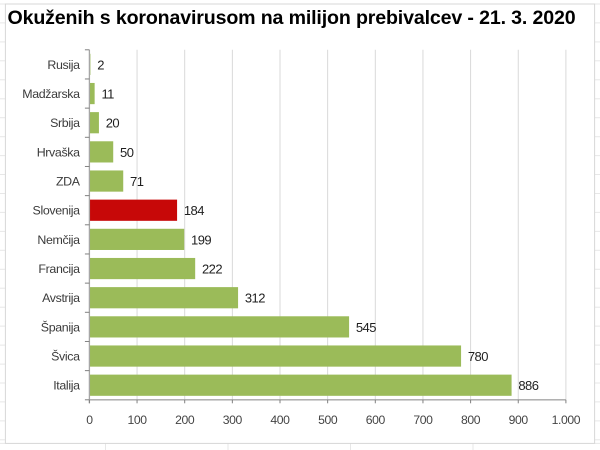 The height and width of the screenshot is (450, 600). I want to click on svg-text: ZDA, so click(68, 181).